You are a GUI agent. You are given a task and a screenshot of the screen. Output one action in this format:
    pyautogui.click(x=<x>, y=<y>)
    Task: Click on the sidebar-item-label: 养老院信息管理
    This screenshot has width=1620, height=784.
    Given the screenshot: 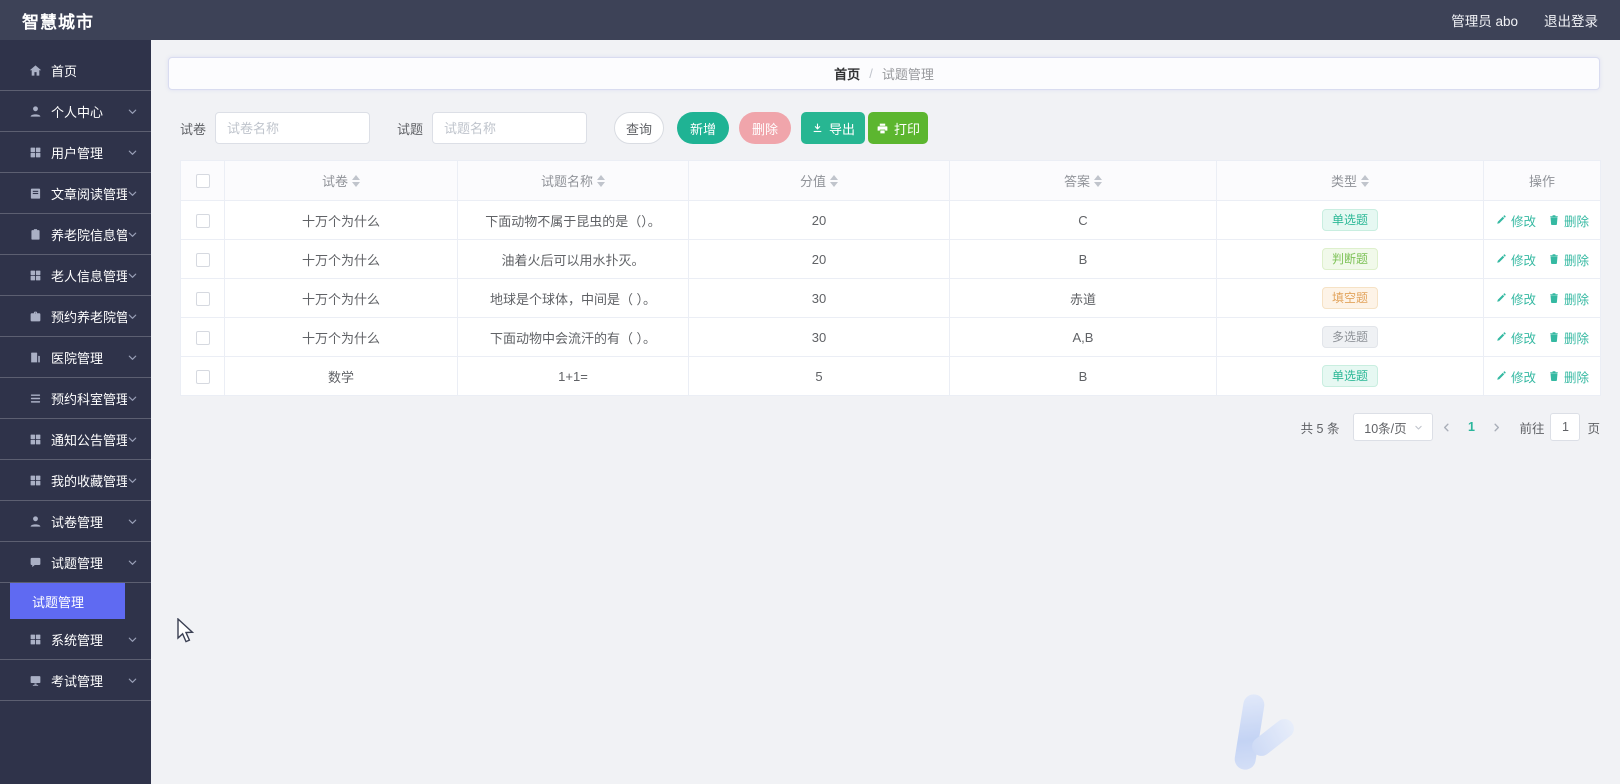 What is the action you would take?
    pyautogui.click(x=89, y=235)
    